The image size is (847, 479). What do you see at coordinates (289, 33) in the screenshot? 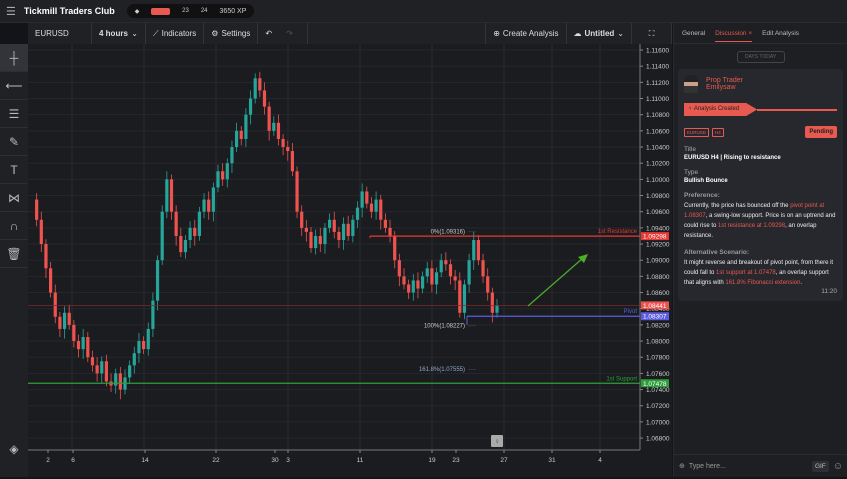
I see `redo-icon: ↷` at bounding box center [289, 33].